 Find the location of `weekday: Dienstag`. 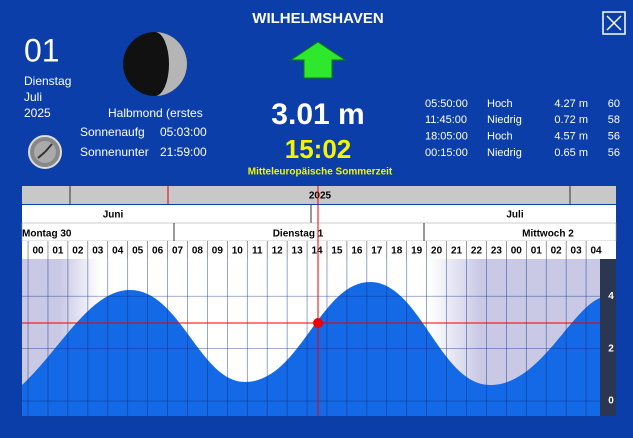

weekday: Dienstag is located at coordinates (47, 81).